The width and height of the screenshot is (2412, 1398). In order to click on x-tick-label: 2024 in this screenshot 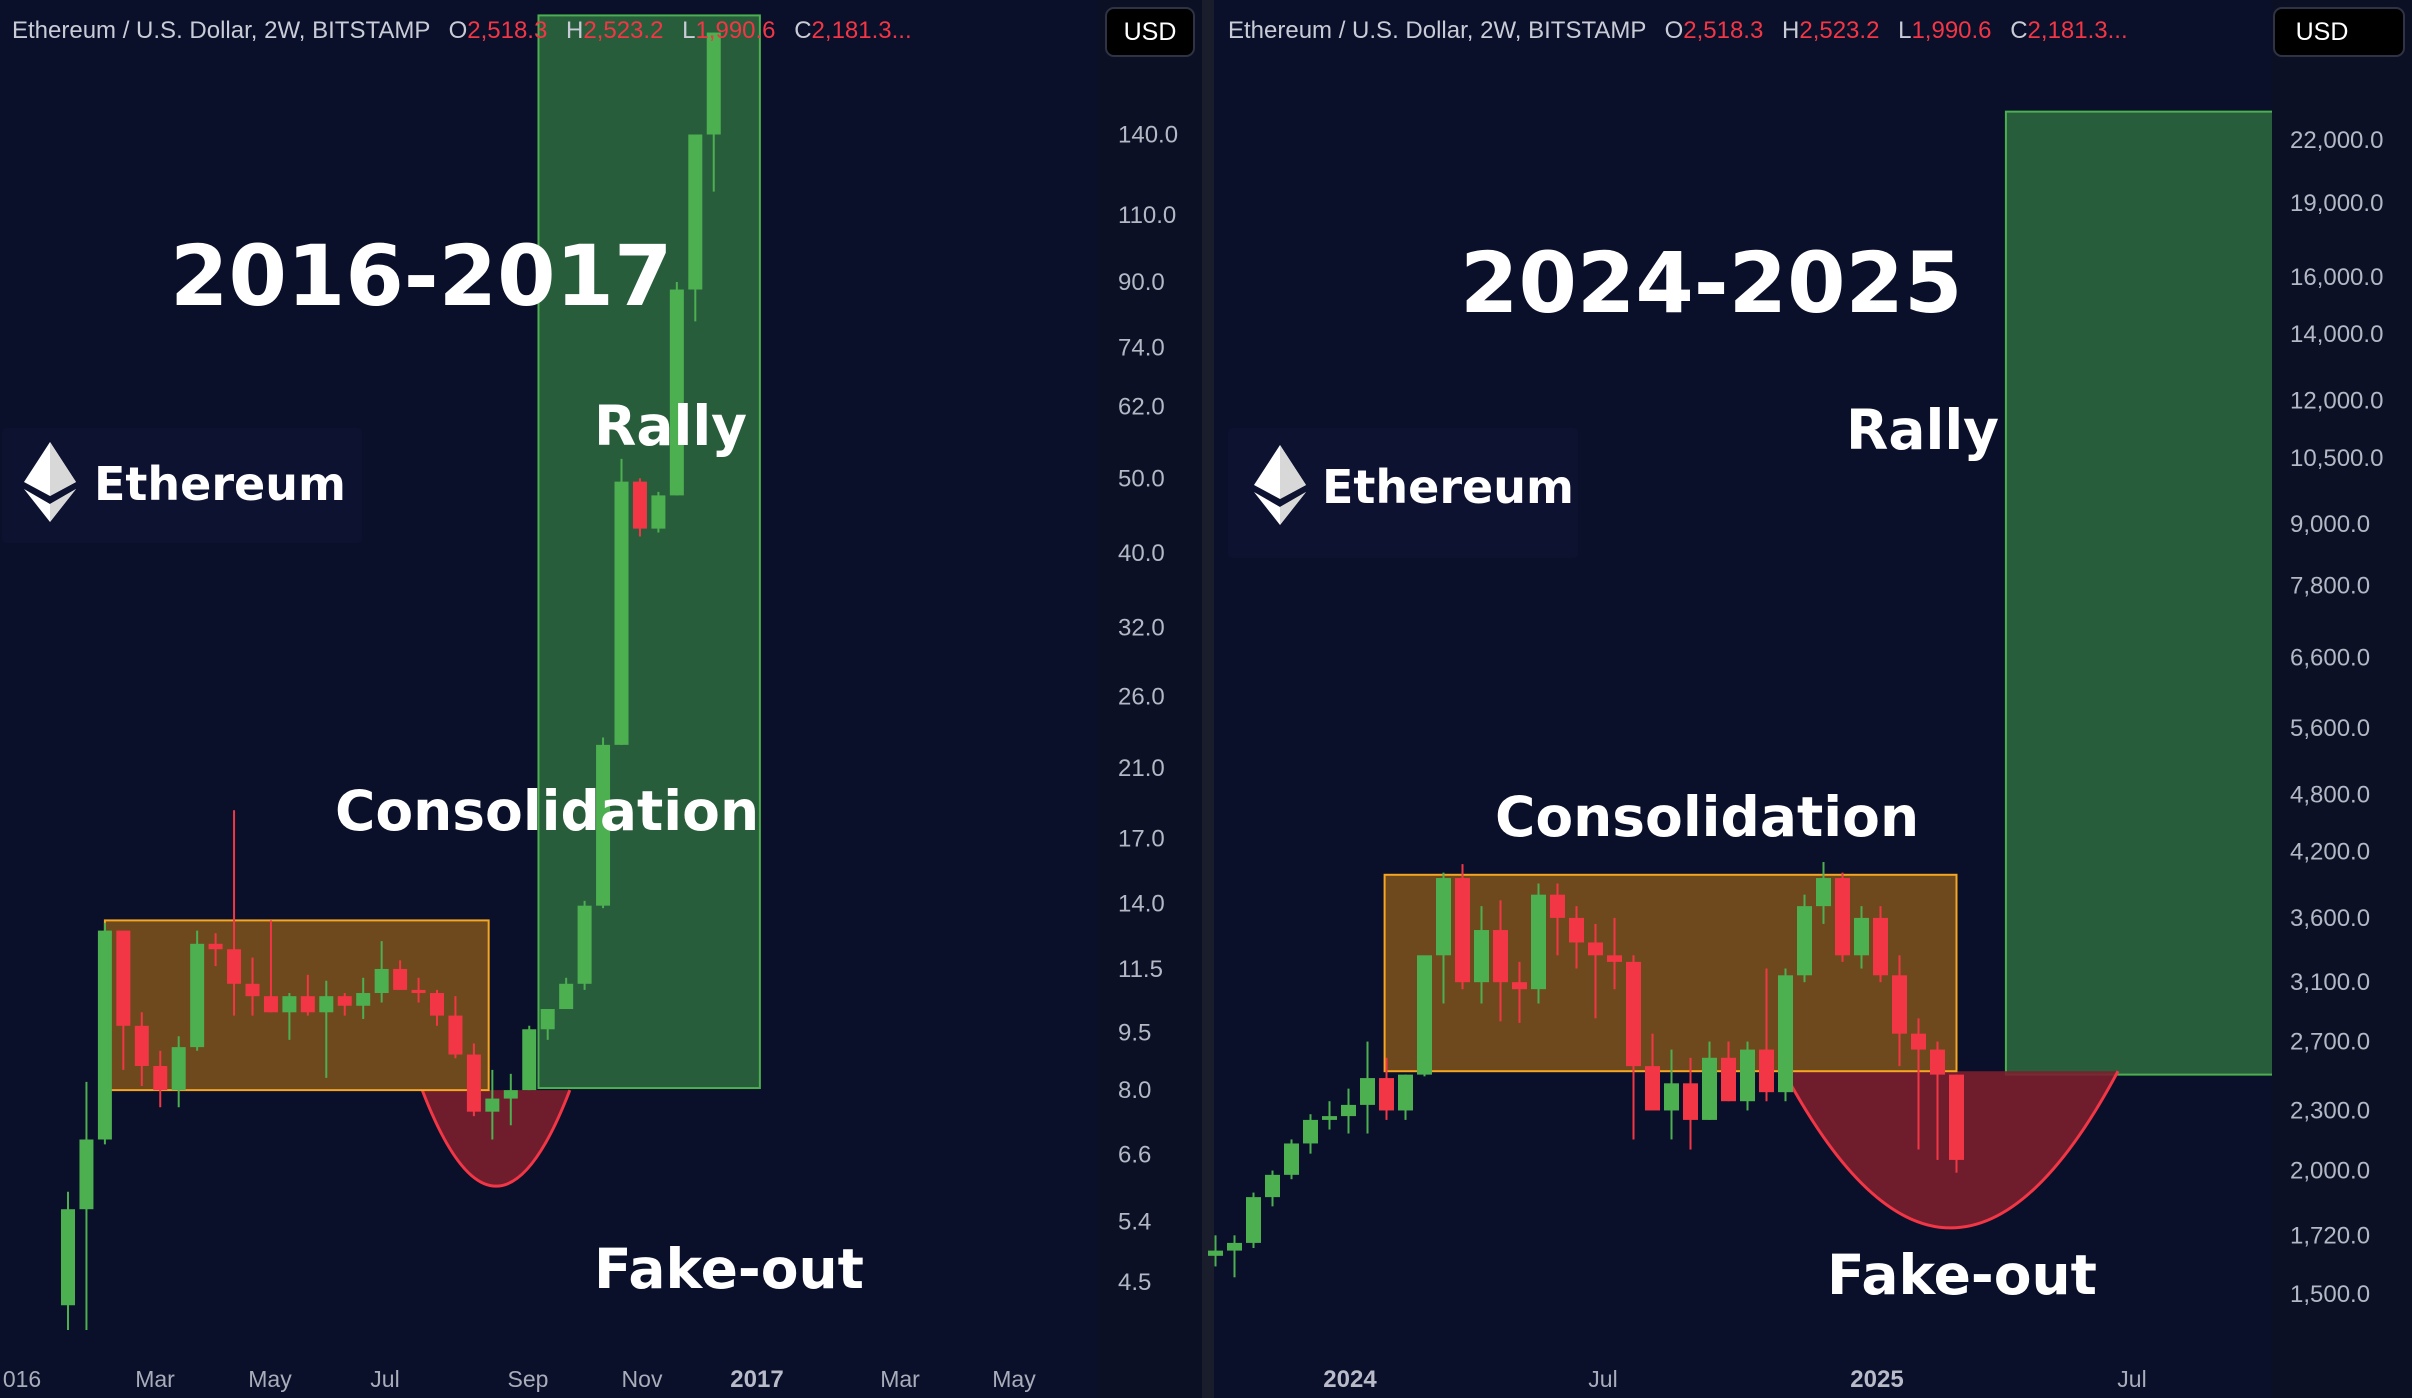, I will do `click(1350, 1379)`.